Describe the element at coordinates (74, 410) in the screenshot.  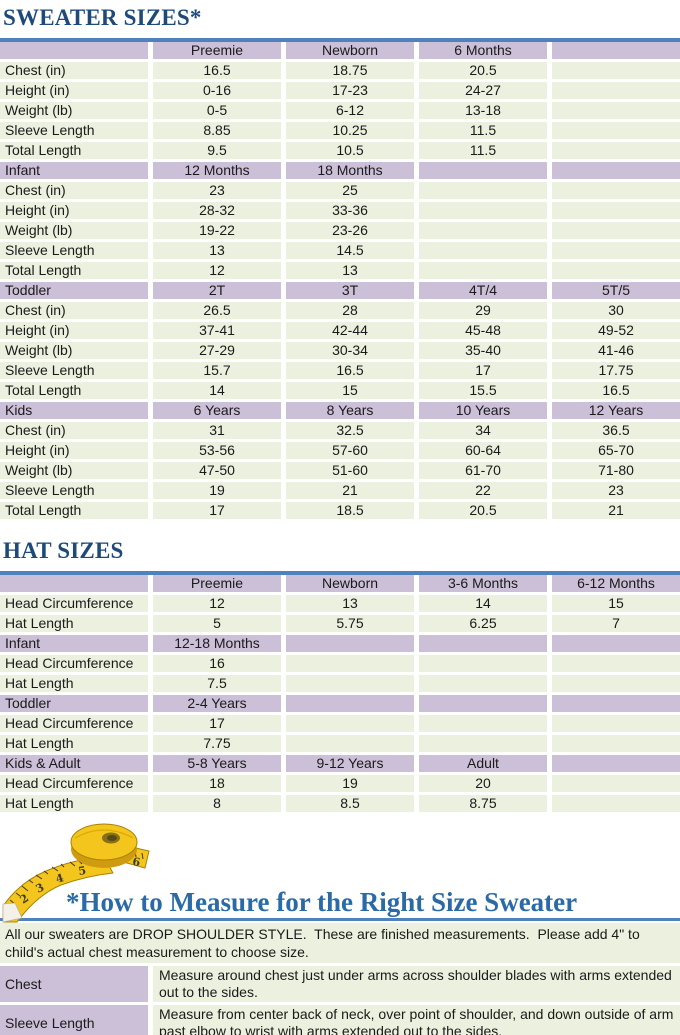
I see `section-label-cell: Kids` at that location.